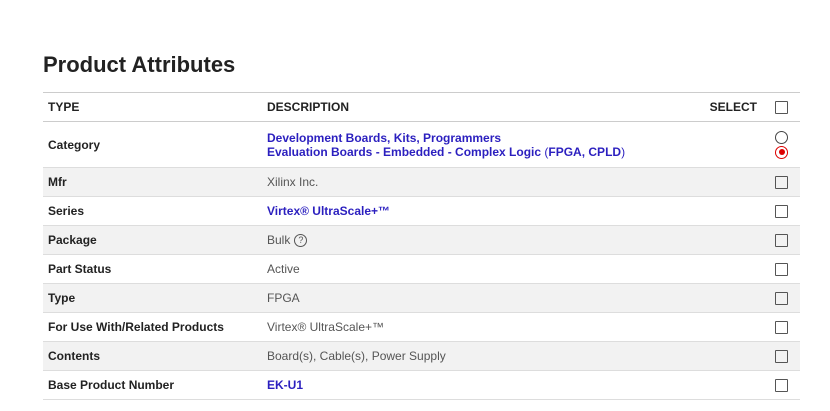 The image size is (830, 411). What do you see at coordinates (482, 240) in the screenshot?
I see `attribute-description: Bulk?` at bounding box center [482, 240].